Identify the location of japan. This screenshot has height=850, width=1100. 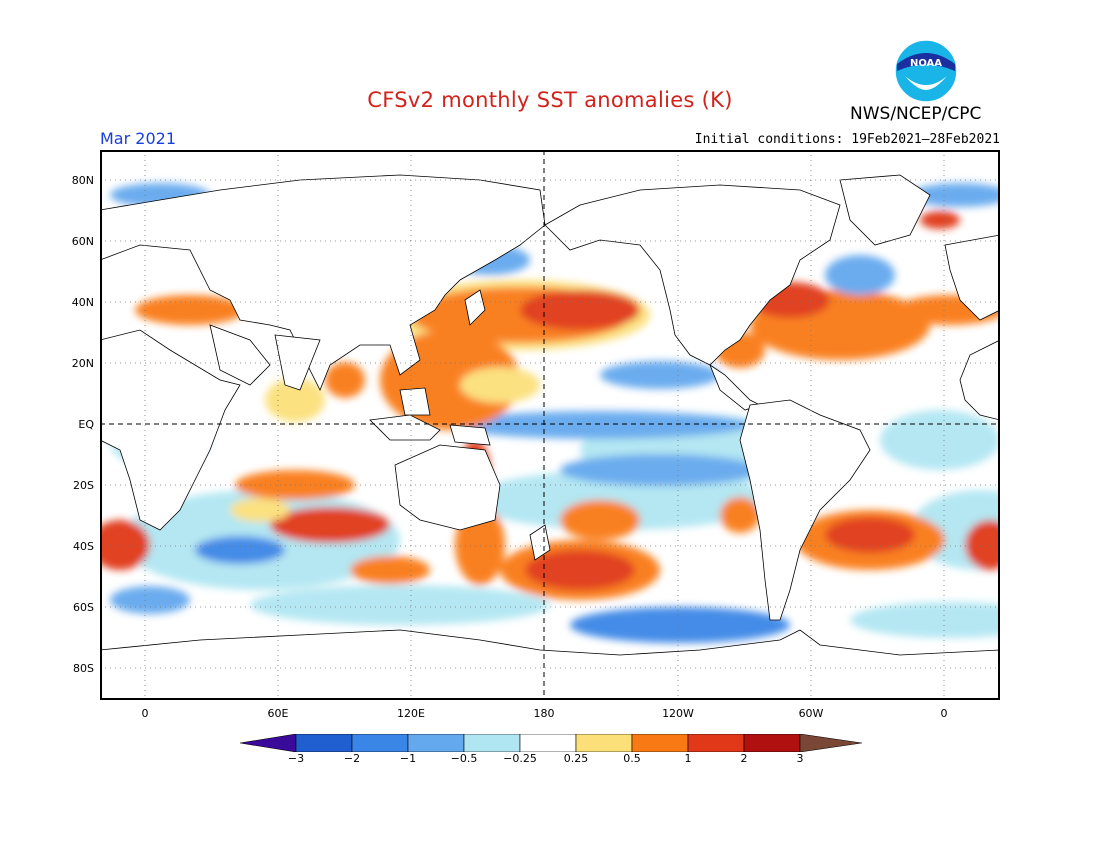
(475, 307).